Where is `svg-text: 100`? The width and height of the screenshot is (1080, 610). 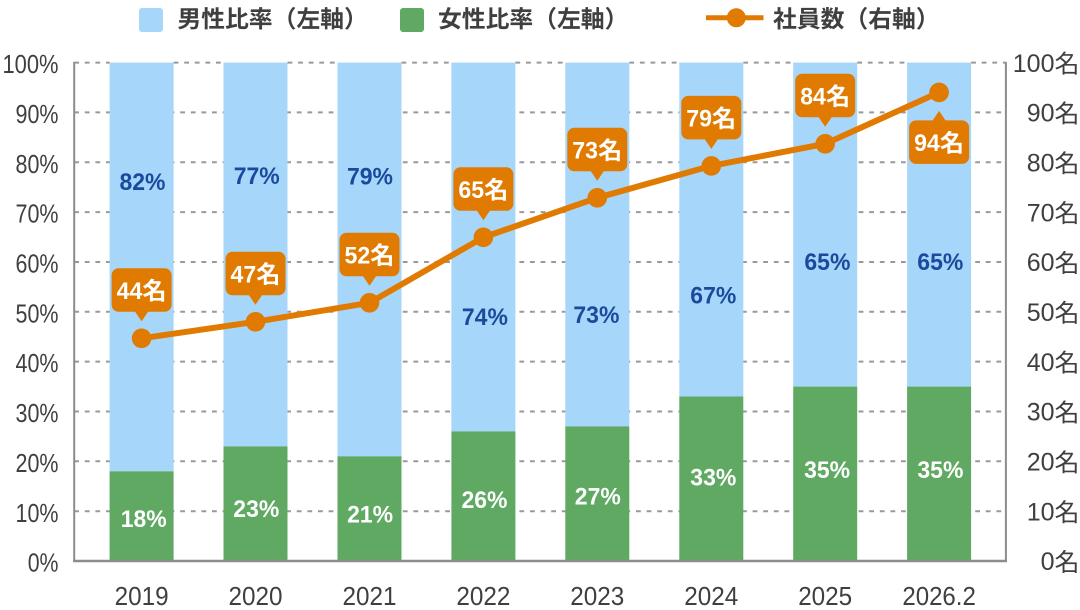
svg-text: 100 is located at coordinates (1034, 64).